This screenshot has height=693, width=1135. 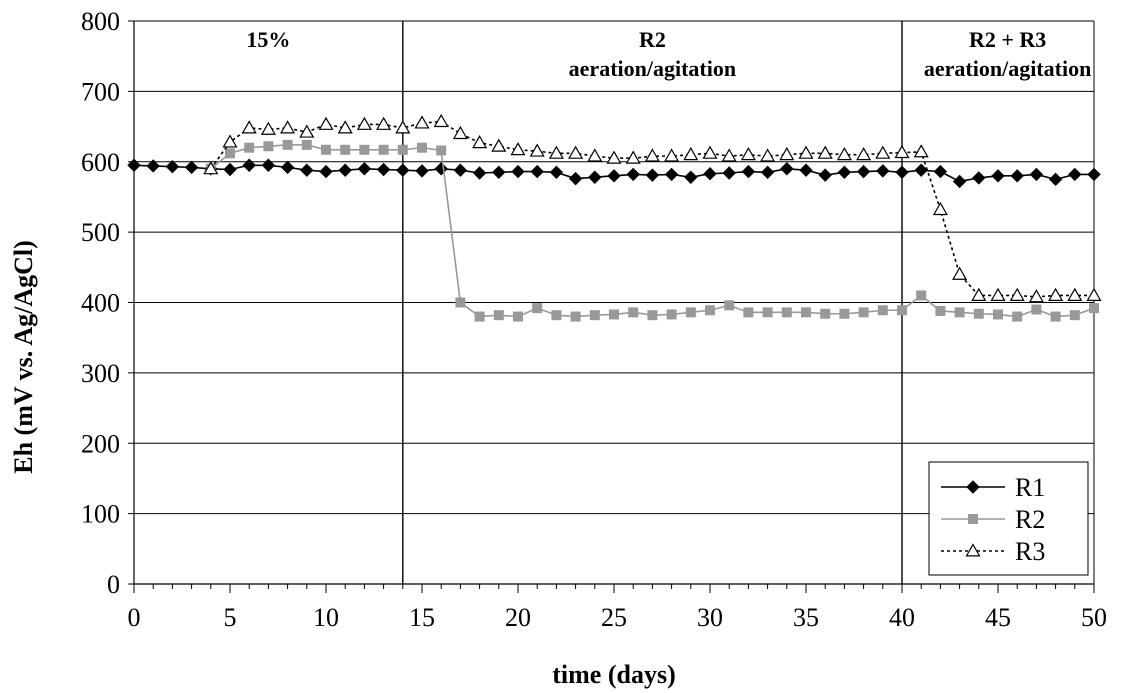 What do you see at coordinates (422, 617) in the screenshot?
I see `x-tick-label-15: 15` at bounding box center [422, 617].